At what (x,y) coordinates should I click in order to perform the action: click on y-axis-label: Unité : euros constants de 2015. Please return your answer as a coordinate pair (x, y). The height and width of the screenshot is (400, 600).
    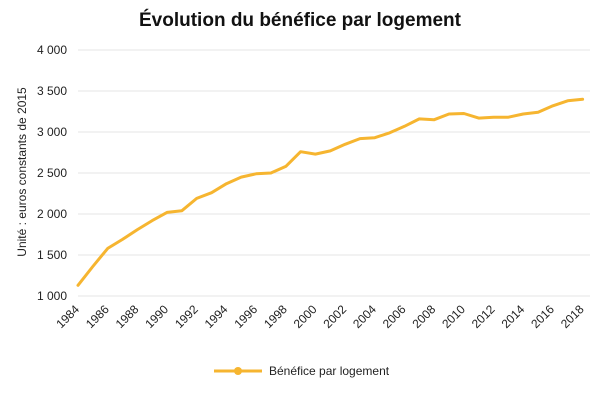
    Looking at the image, I should click on (22, 172).